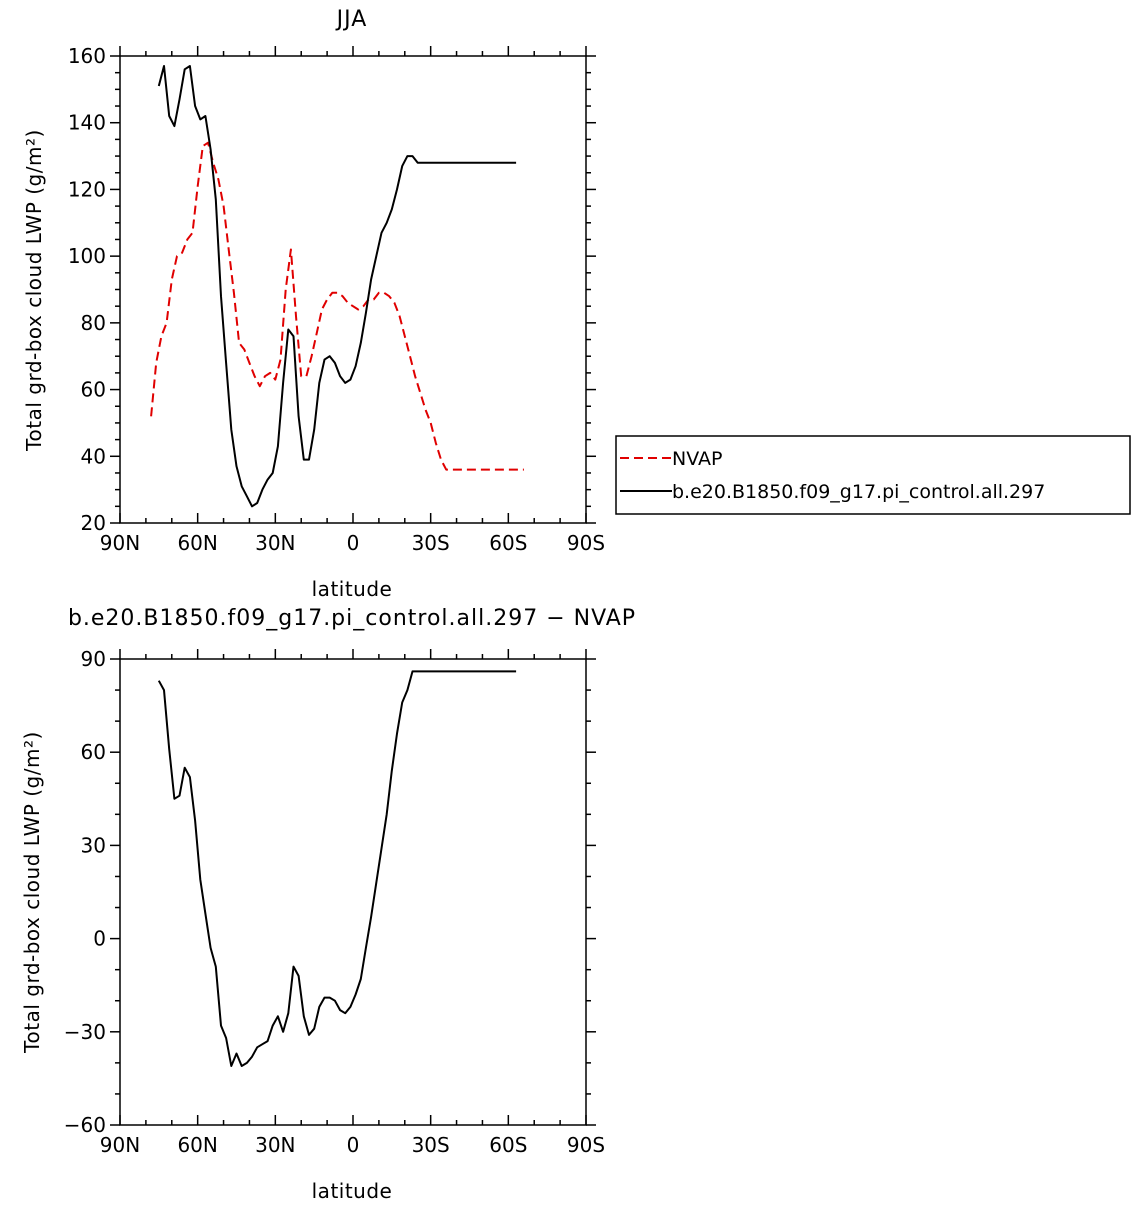  What do you see at coordinates (87, 189) in the screenshot?
I see `y-tick-label: 120` at bounding box center [87, 189].